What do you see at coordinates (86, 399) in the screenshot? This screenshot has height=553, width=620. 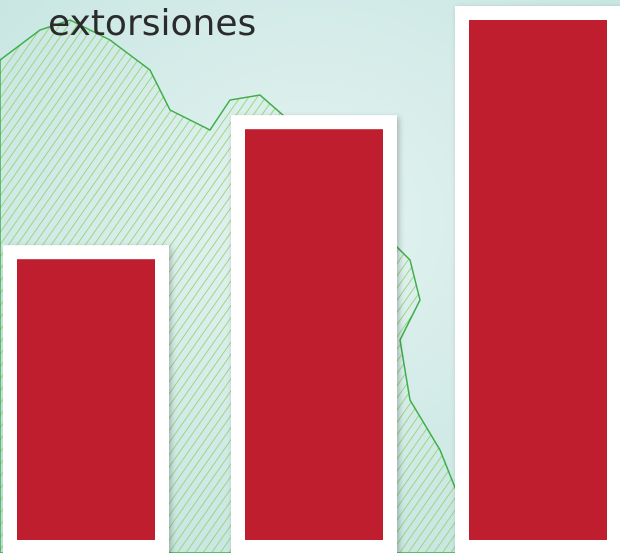 I see `bar` at bounding box center [86, 399].